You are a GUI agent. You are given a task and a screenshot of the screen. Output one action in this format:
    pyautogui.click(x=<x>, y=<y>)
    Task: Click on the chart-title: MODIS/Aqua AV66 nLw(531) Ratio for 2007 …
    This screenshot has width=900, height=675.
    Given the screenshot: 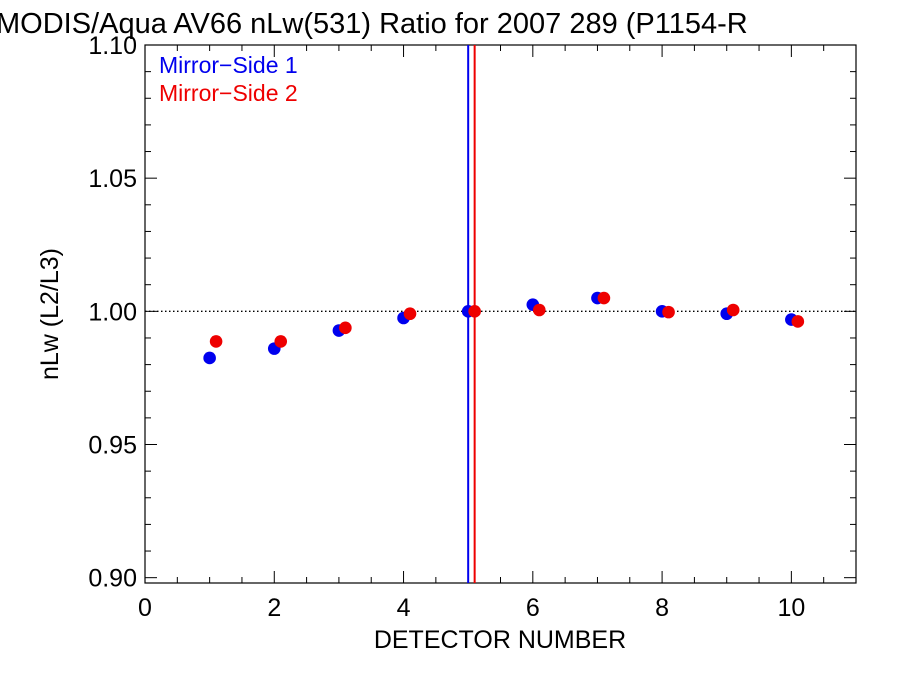 What is the action you would take?
    pyautogui.click(x=374, y=24)
    